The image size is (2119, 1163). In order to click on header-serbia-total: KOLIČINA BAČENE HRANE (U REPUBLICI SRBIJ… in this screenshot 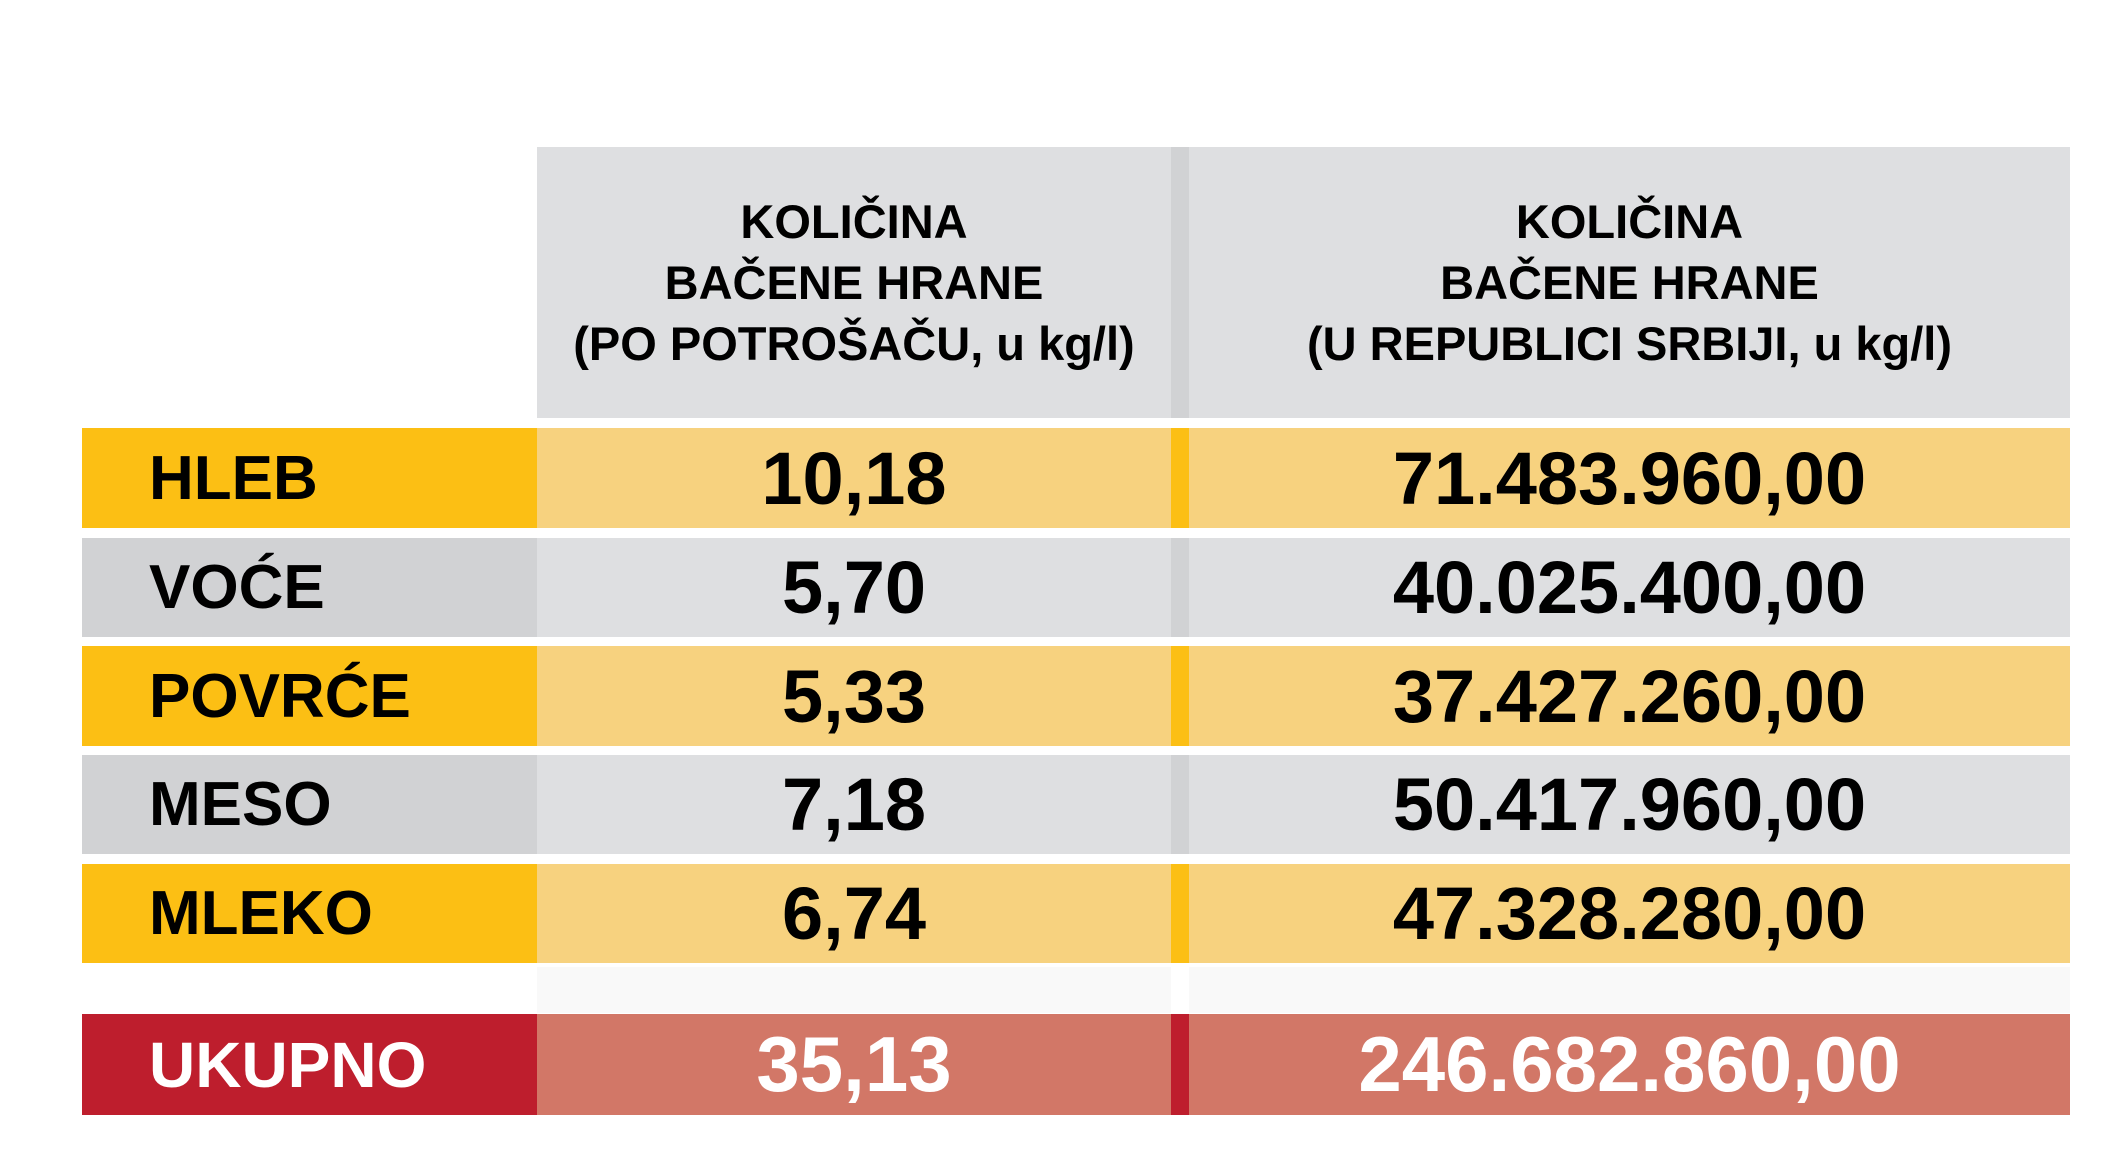, I will do `click(1629, 282)`.